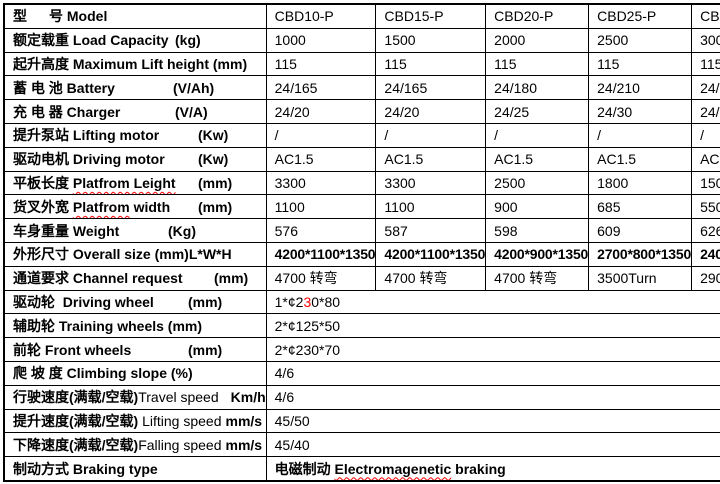 The image size is (720, 484). I want to click on row-lifting-motor: 提升泵站 Lifting motor (Kw) / / / / /, so click(361, 135).